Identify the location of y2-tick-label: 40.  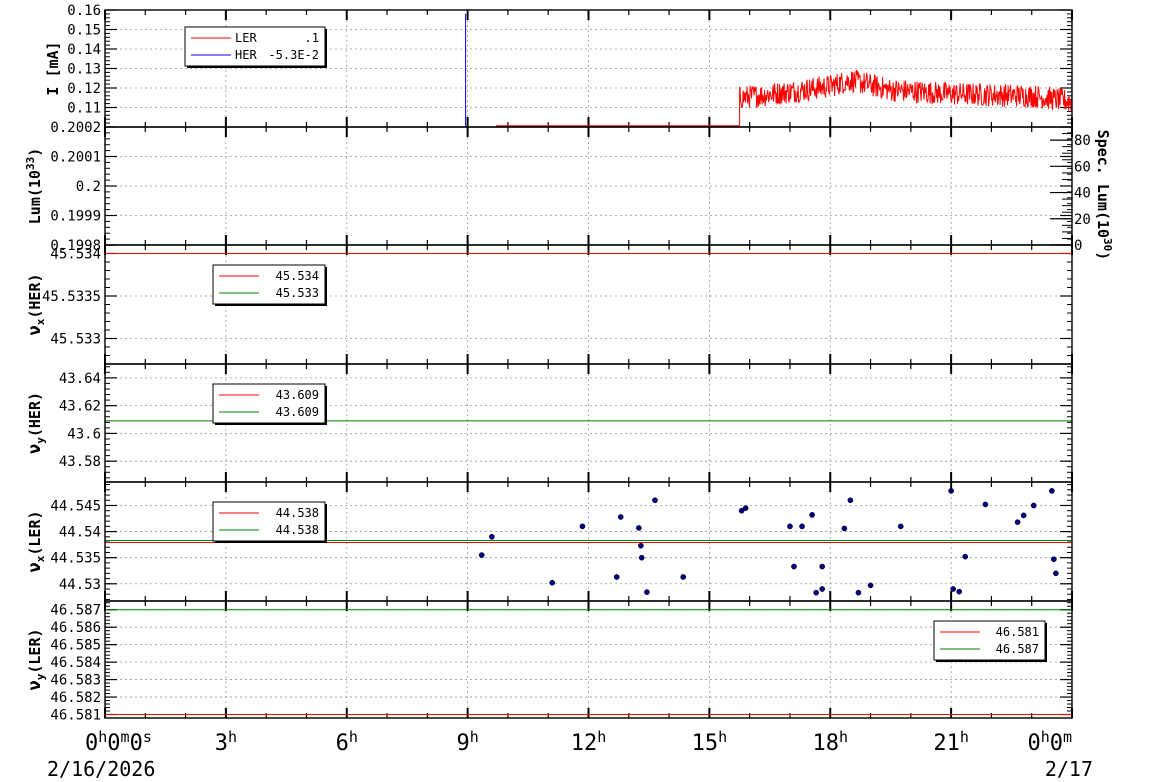
(1082, 194).